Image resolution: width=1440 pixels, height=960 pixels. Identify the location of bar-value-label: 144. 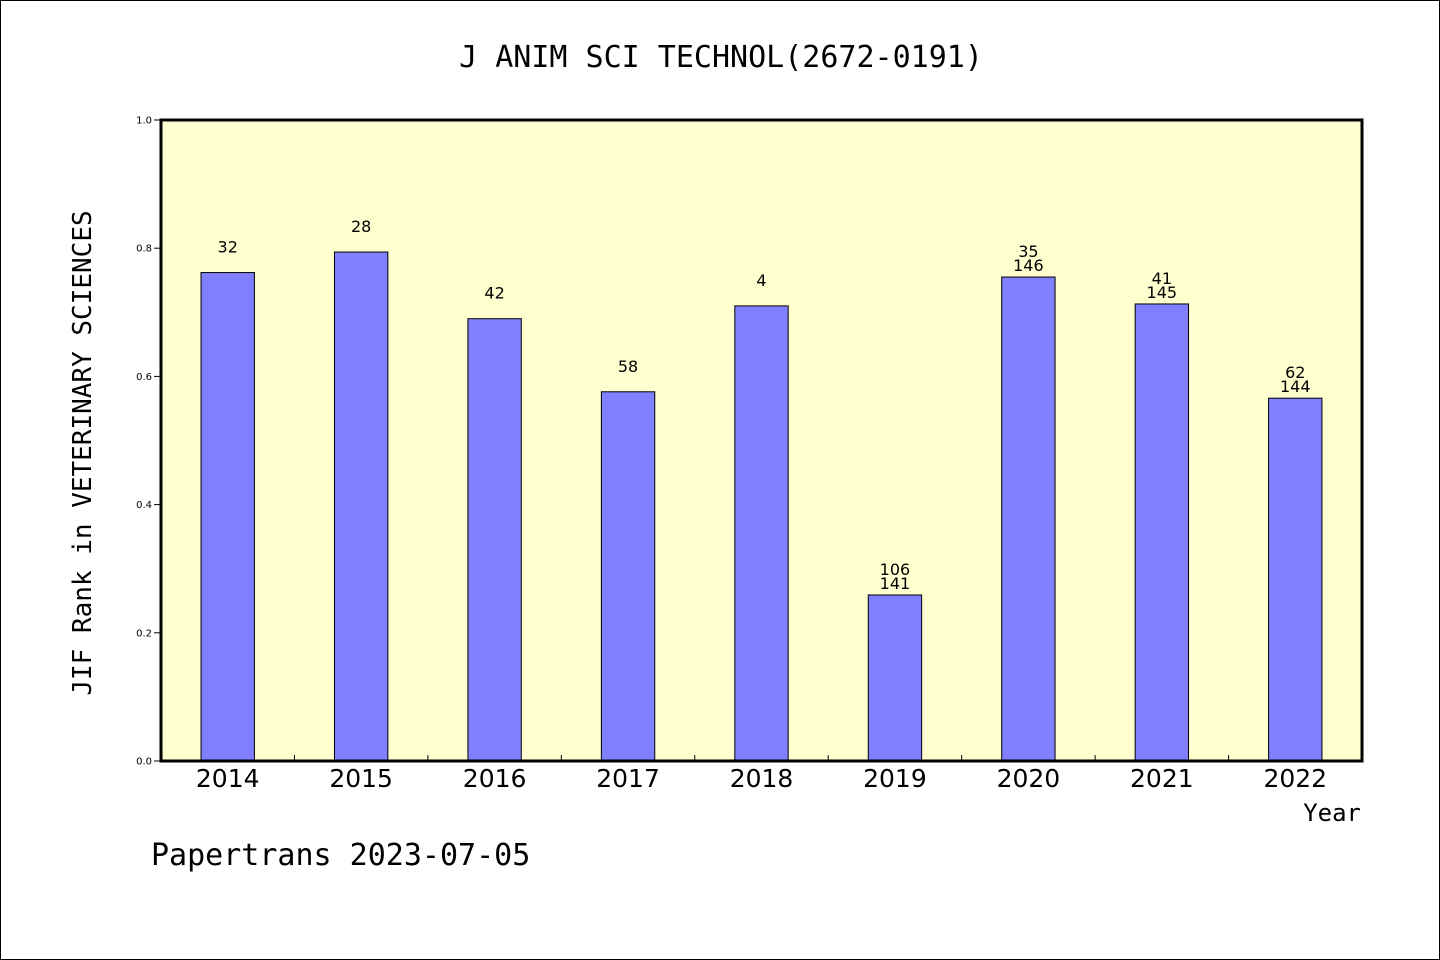
(1295, 386).